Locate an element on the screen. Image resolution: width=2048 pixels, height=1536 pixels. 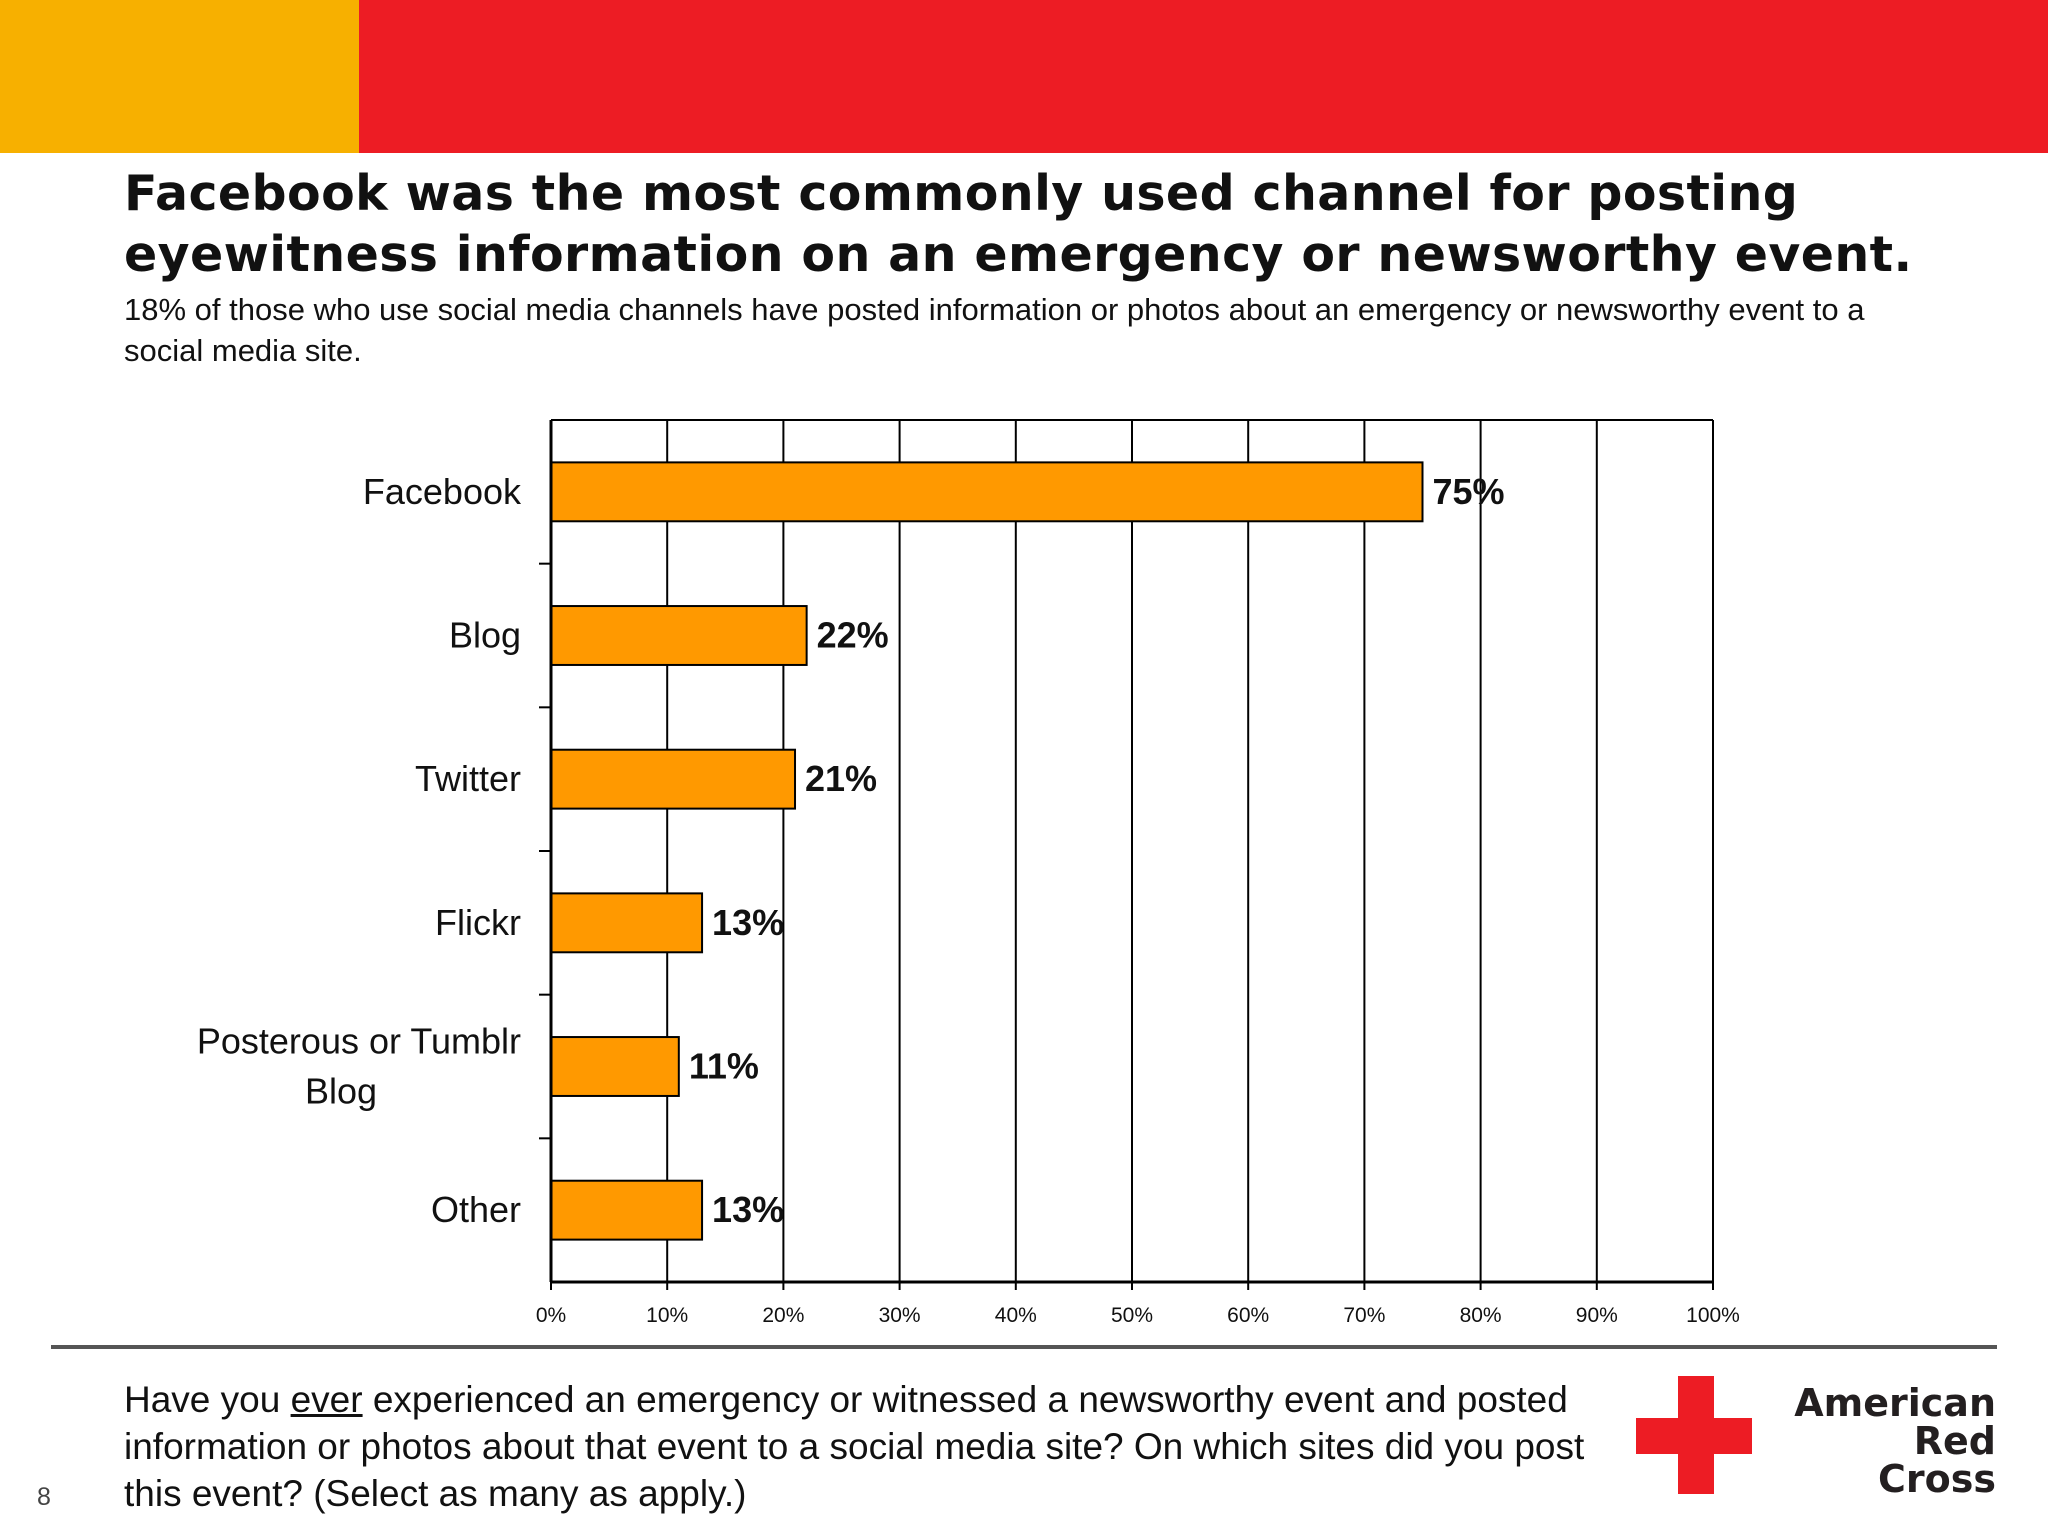
x-tick-label: 90% is located at coordinates (1597, 1315).